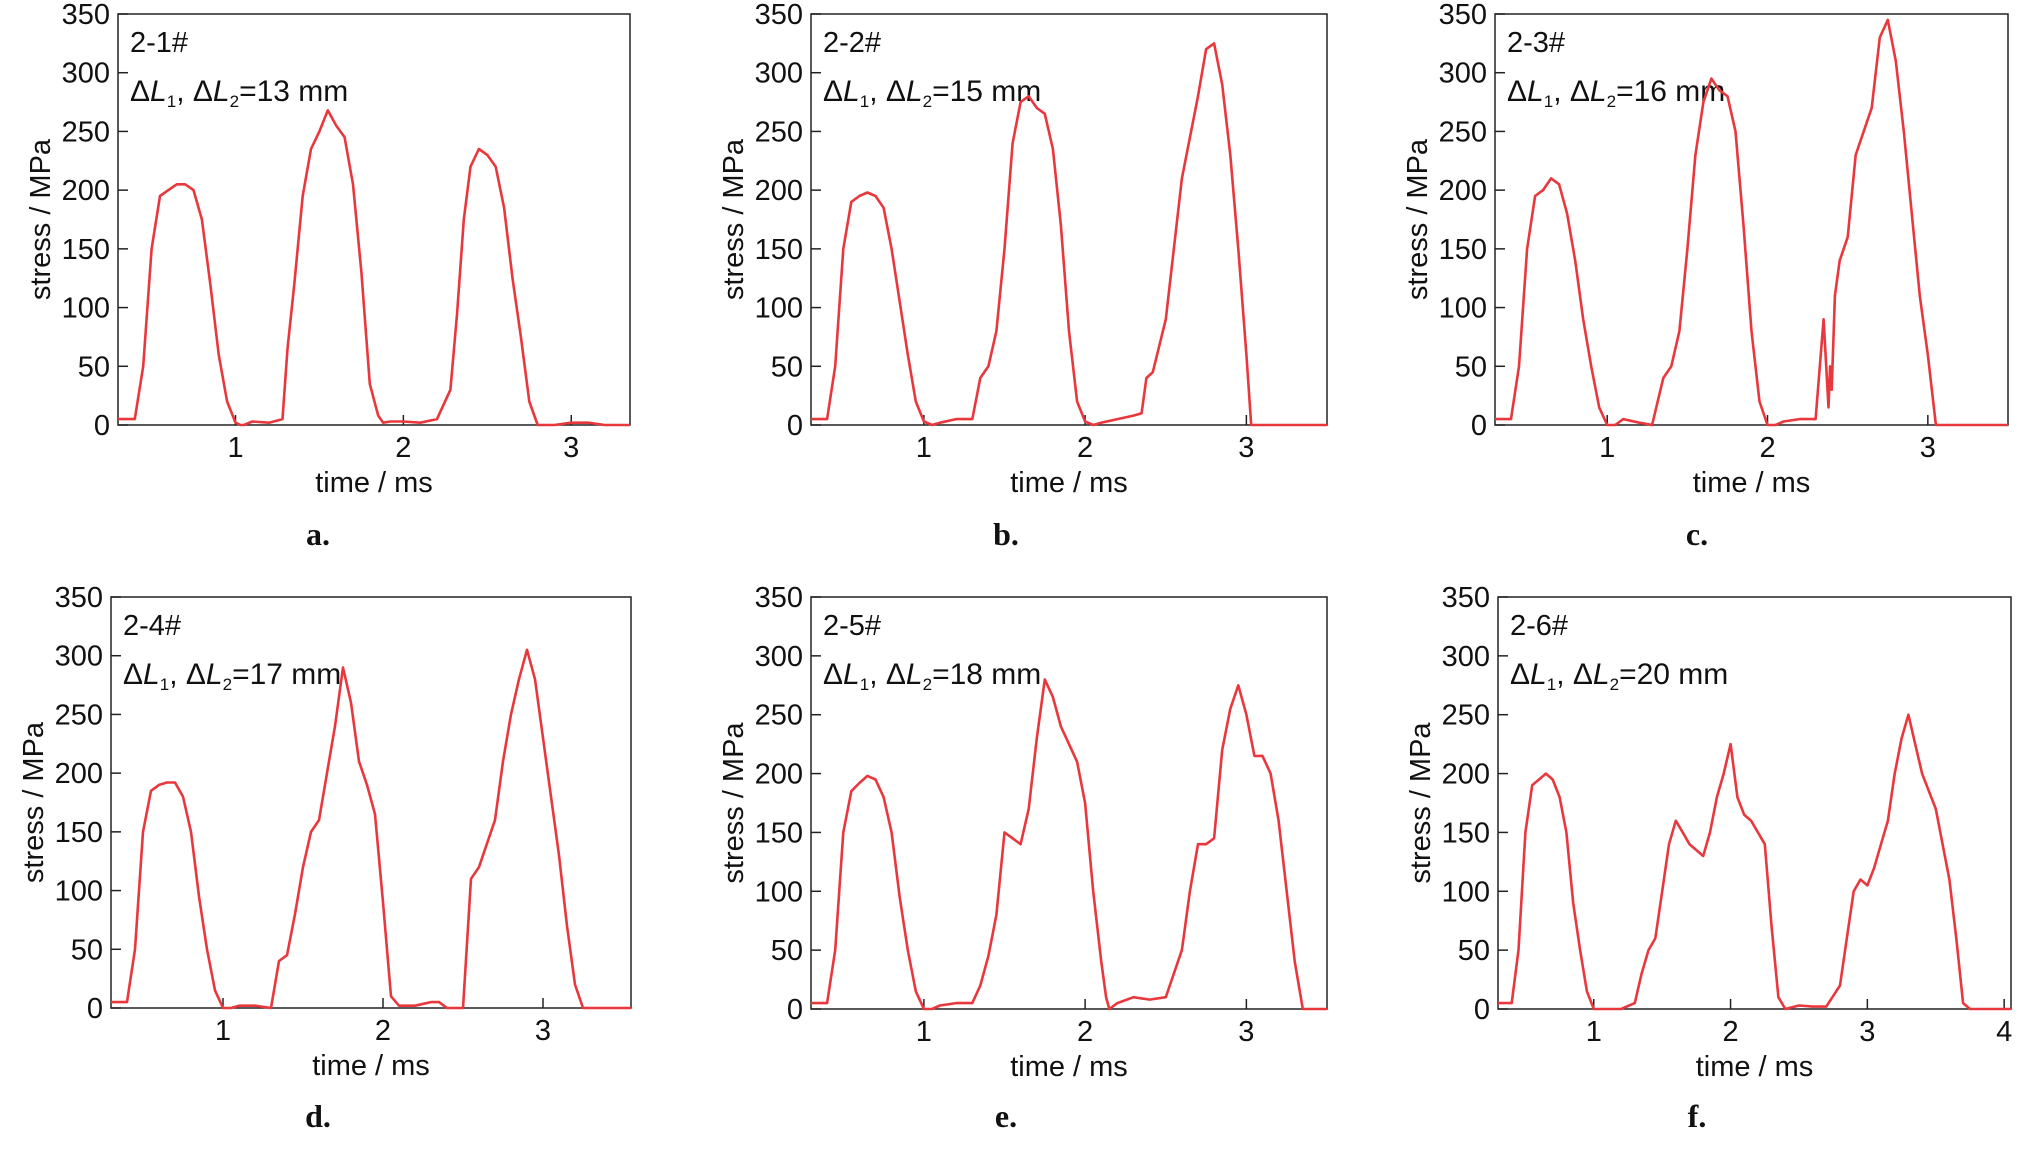 The height and width of the screenshot is (1155, 2020). Describe the element at coordinates (1006, 1116) in the screenshot. I see `panel-letter: e.` at that location.